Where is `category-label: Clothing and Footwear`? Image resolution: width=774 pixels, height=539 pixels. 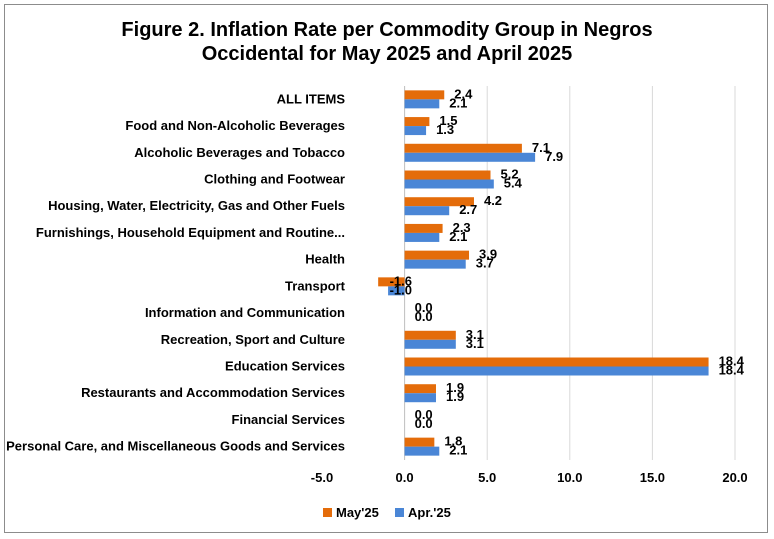
category-label: Clothing and Footwear is located at coordinates (274, 179).